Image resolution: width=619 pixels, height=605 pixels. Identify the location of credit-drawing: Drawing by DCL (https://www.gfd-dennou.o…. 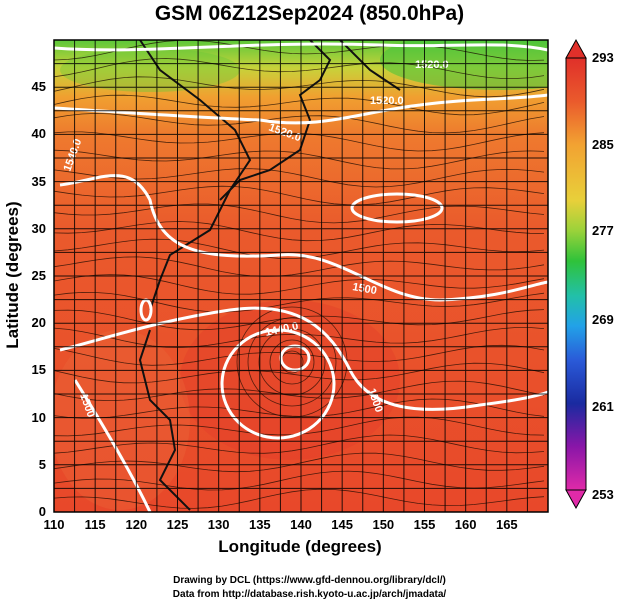
(309, 580).